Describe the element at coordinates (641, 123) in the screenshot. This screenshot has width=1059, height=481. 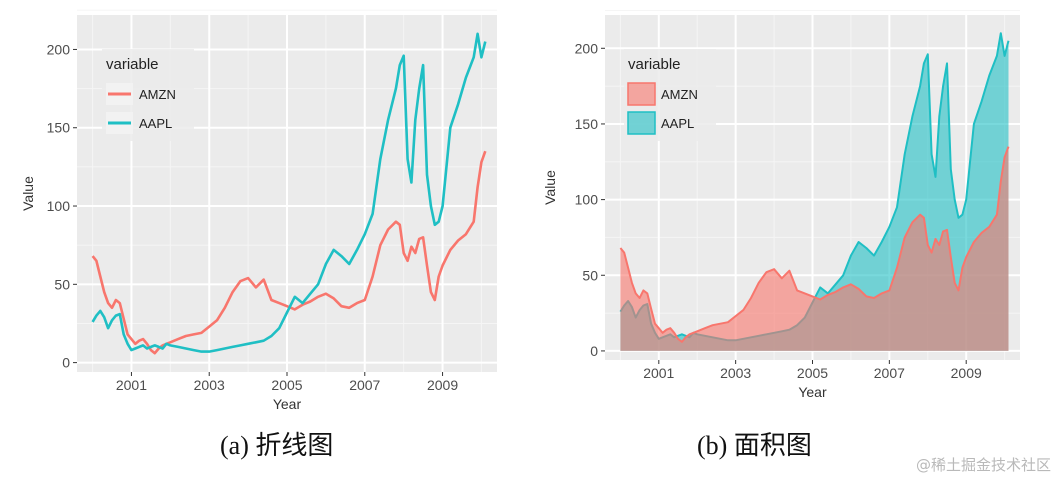
I see `legend-key-aapl` at that location.